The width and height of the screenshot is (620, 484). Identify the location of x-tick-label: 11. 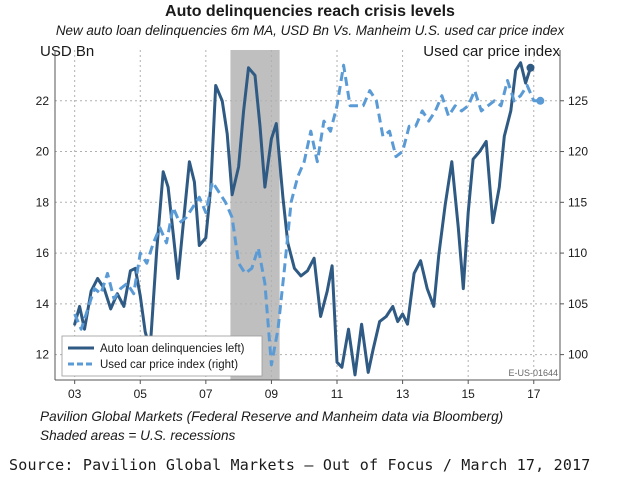
(337, 394).